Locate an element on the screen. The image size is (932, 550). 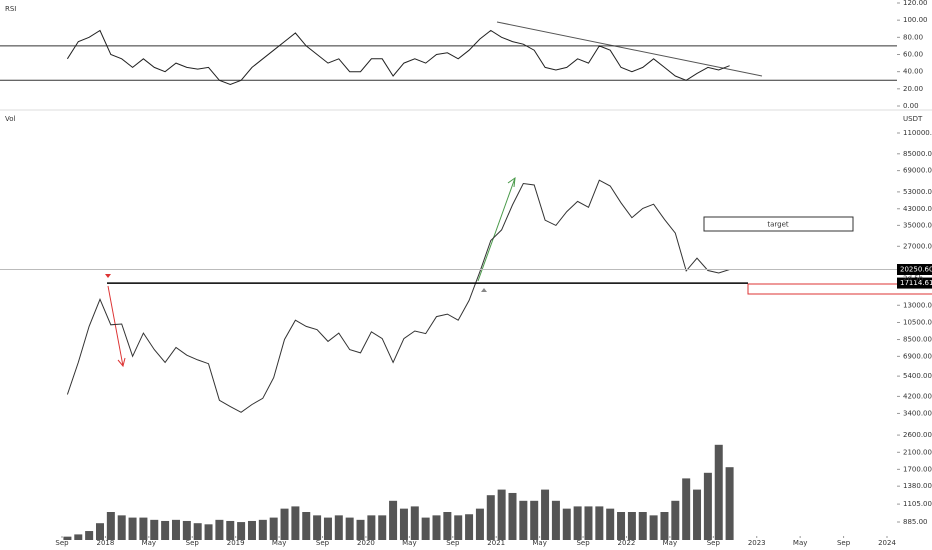
red-arrow-head is located at coordinates (121, 362).